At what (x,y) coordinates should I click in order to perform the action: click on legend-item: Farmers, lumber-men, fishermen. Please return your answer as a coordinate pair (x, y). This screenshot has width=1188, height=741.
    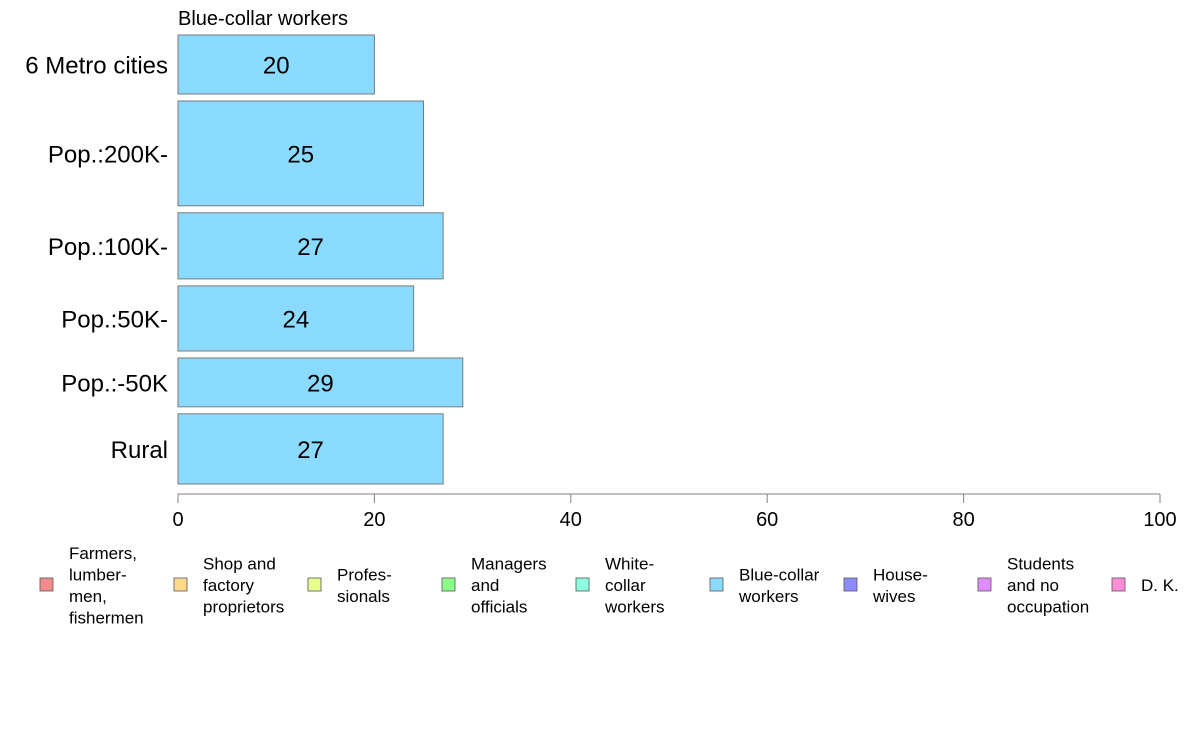
    Looking at the image, I should click on (91, 585).